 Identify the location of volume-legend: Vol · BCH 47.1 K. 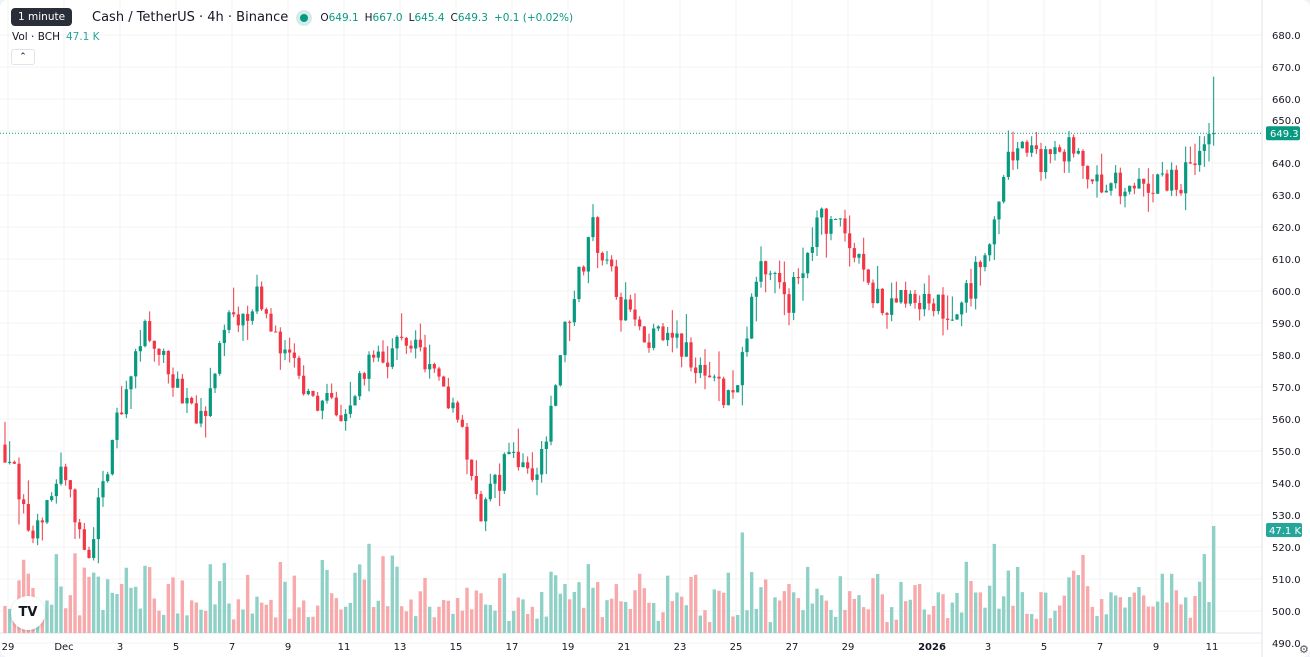
(56, 37).